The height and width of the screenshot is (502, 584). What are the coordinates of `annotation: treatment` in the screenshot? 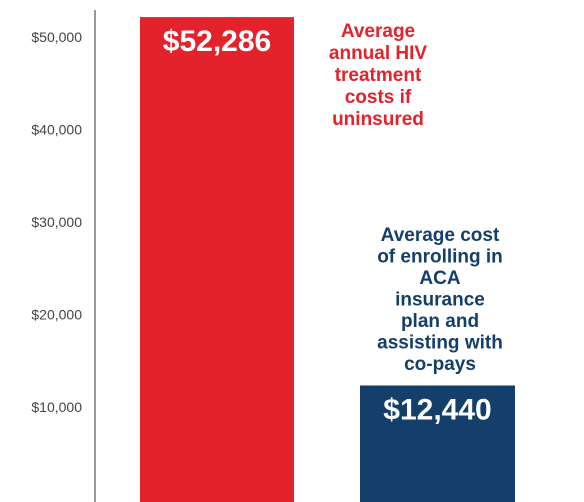 It's located at (378, 75).